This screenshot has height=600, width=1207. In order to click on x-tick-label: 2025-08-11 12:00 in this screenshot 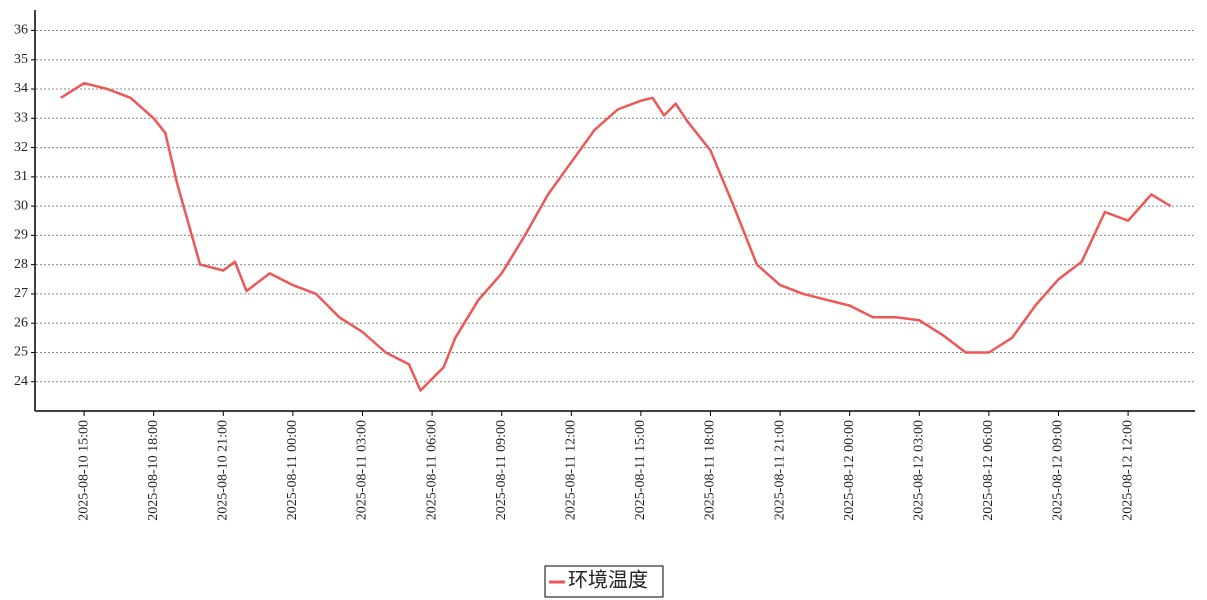, I will do `click(571, 470)`.